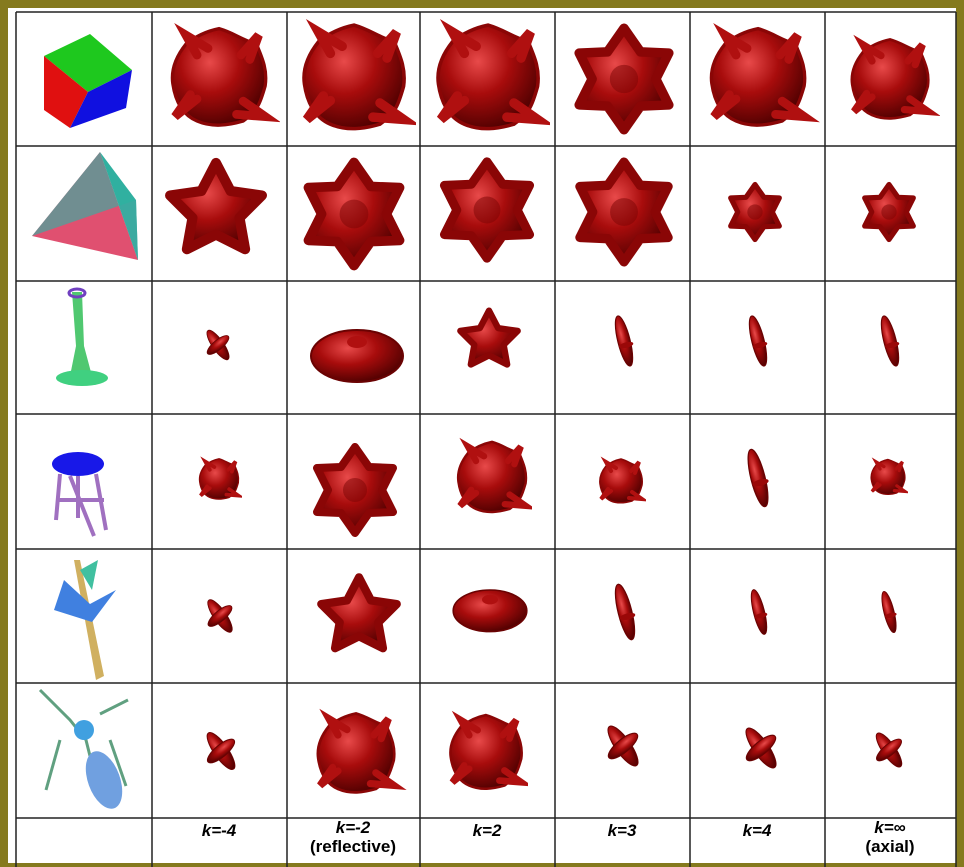  What do you see at coordinates (353, 827) in the screenshot?
I see `column-label: k=-2` at bounding box center [353, 827].